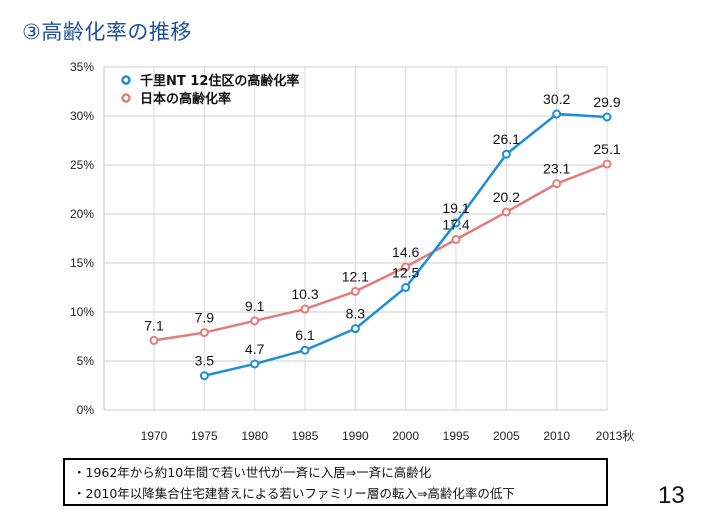 The width and height of the screenshot is (710, 530). What do you see at coordinates (405, 273) in the screenshot?
I see `data-label: 12.5` at bounding box center [405, 273].